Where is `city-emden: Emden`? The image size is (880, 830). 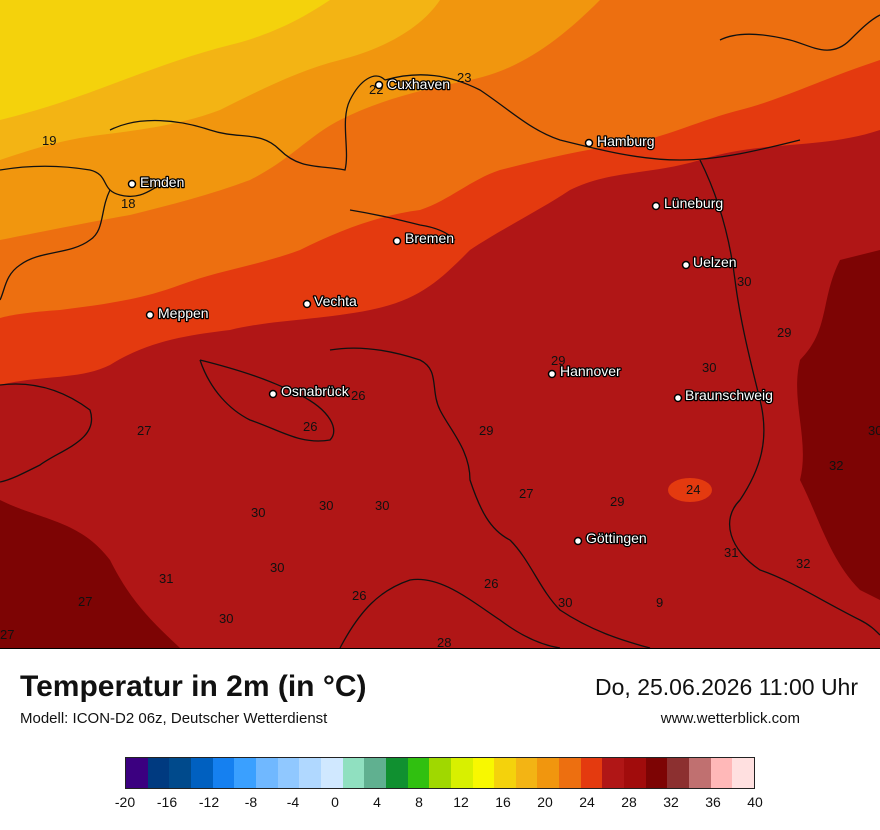
city-emden: Emden is located at coordinates (156, 182).